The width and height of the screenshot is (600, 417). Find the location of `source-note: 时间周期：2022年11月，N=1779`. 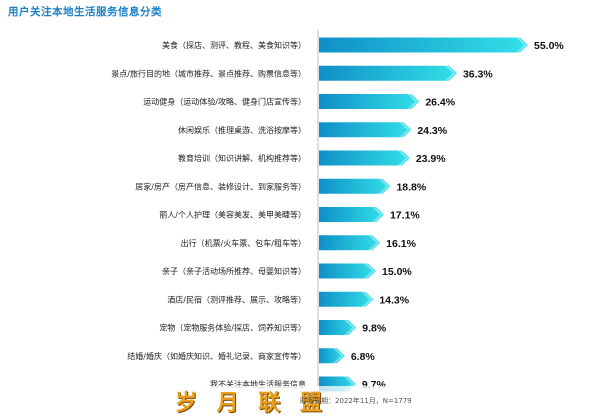

source-note: 时间周期：2022年11月，N=1779 is located at coordinates (356, 401).